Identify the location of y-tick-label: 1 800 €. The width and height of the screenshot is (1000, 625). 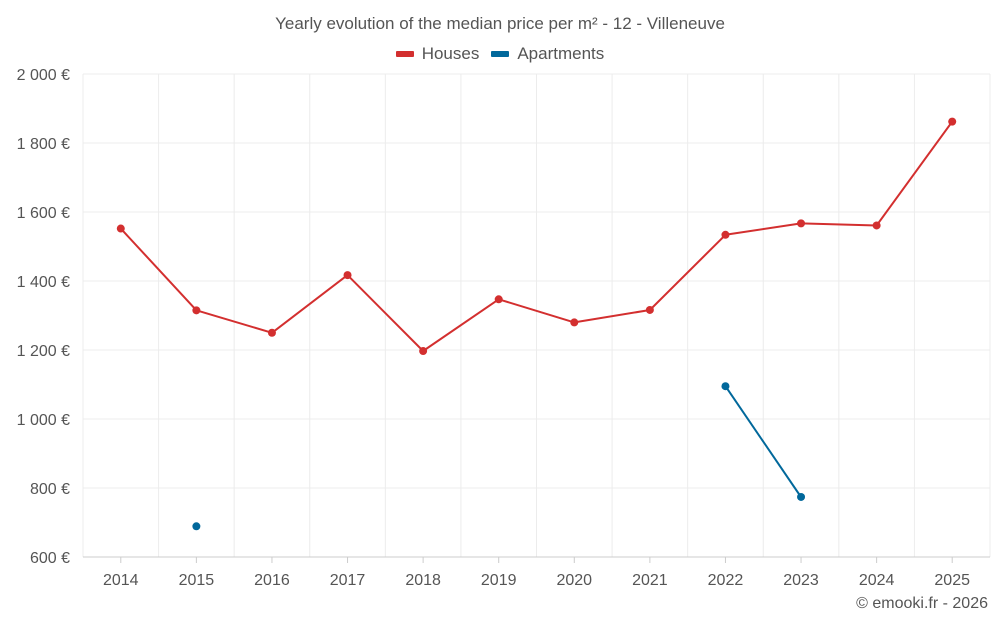
(43, 144).